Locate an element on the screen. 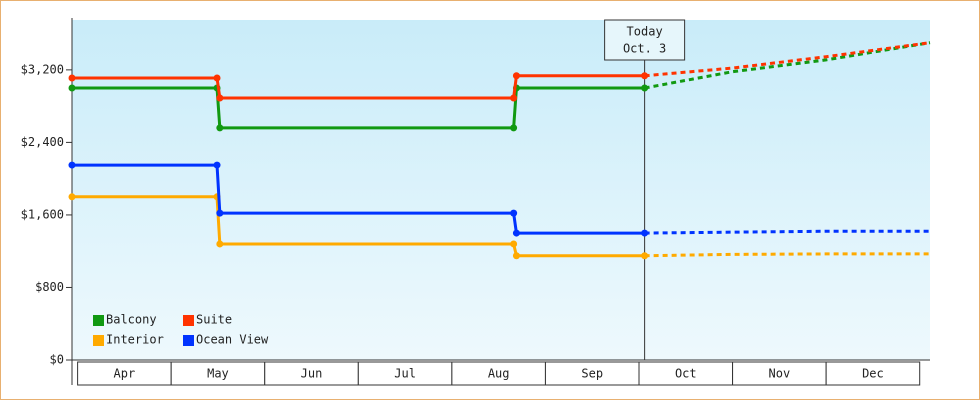 Image resolution: width=980 pixels, height=400 pixels. today-label: Today is located at coordinates (645, 32).